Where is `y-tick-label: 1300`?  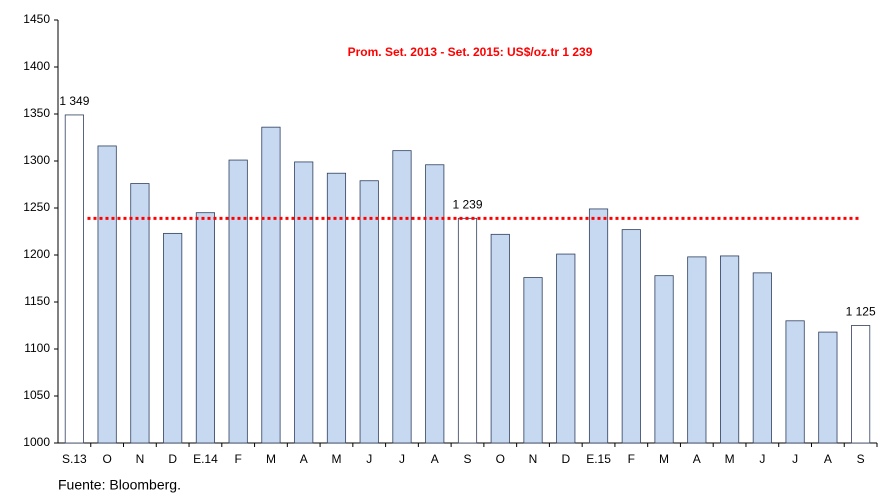 y-tick-label: 1300 is located at coordinates (36, 160).